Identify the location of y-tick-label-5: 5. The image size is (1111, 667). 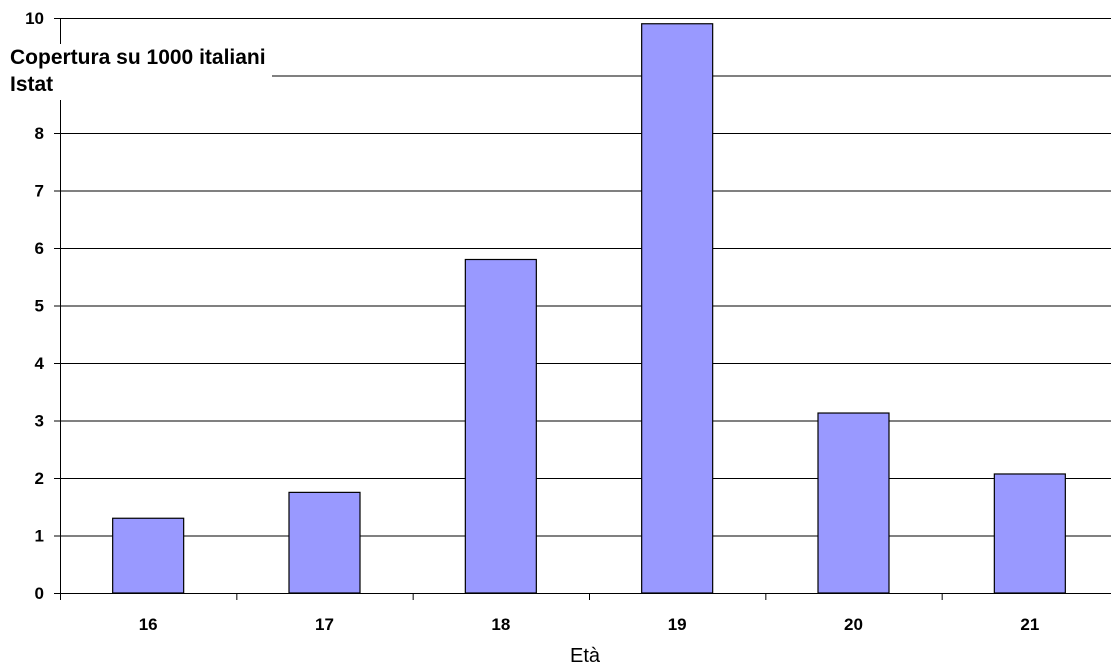
(39, 306).